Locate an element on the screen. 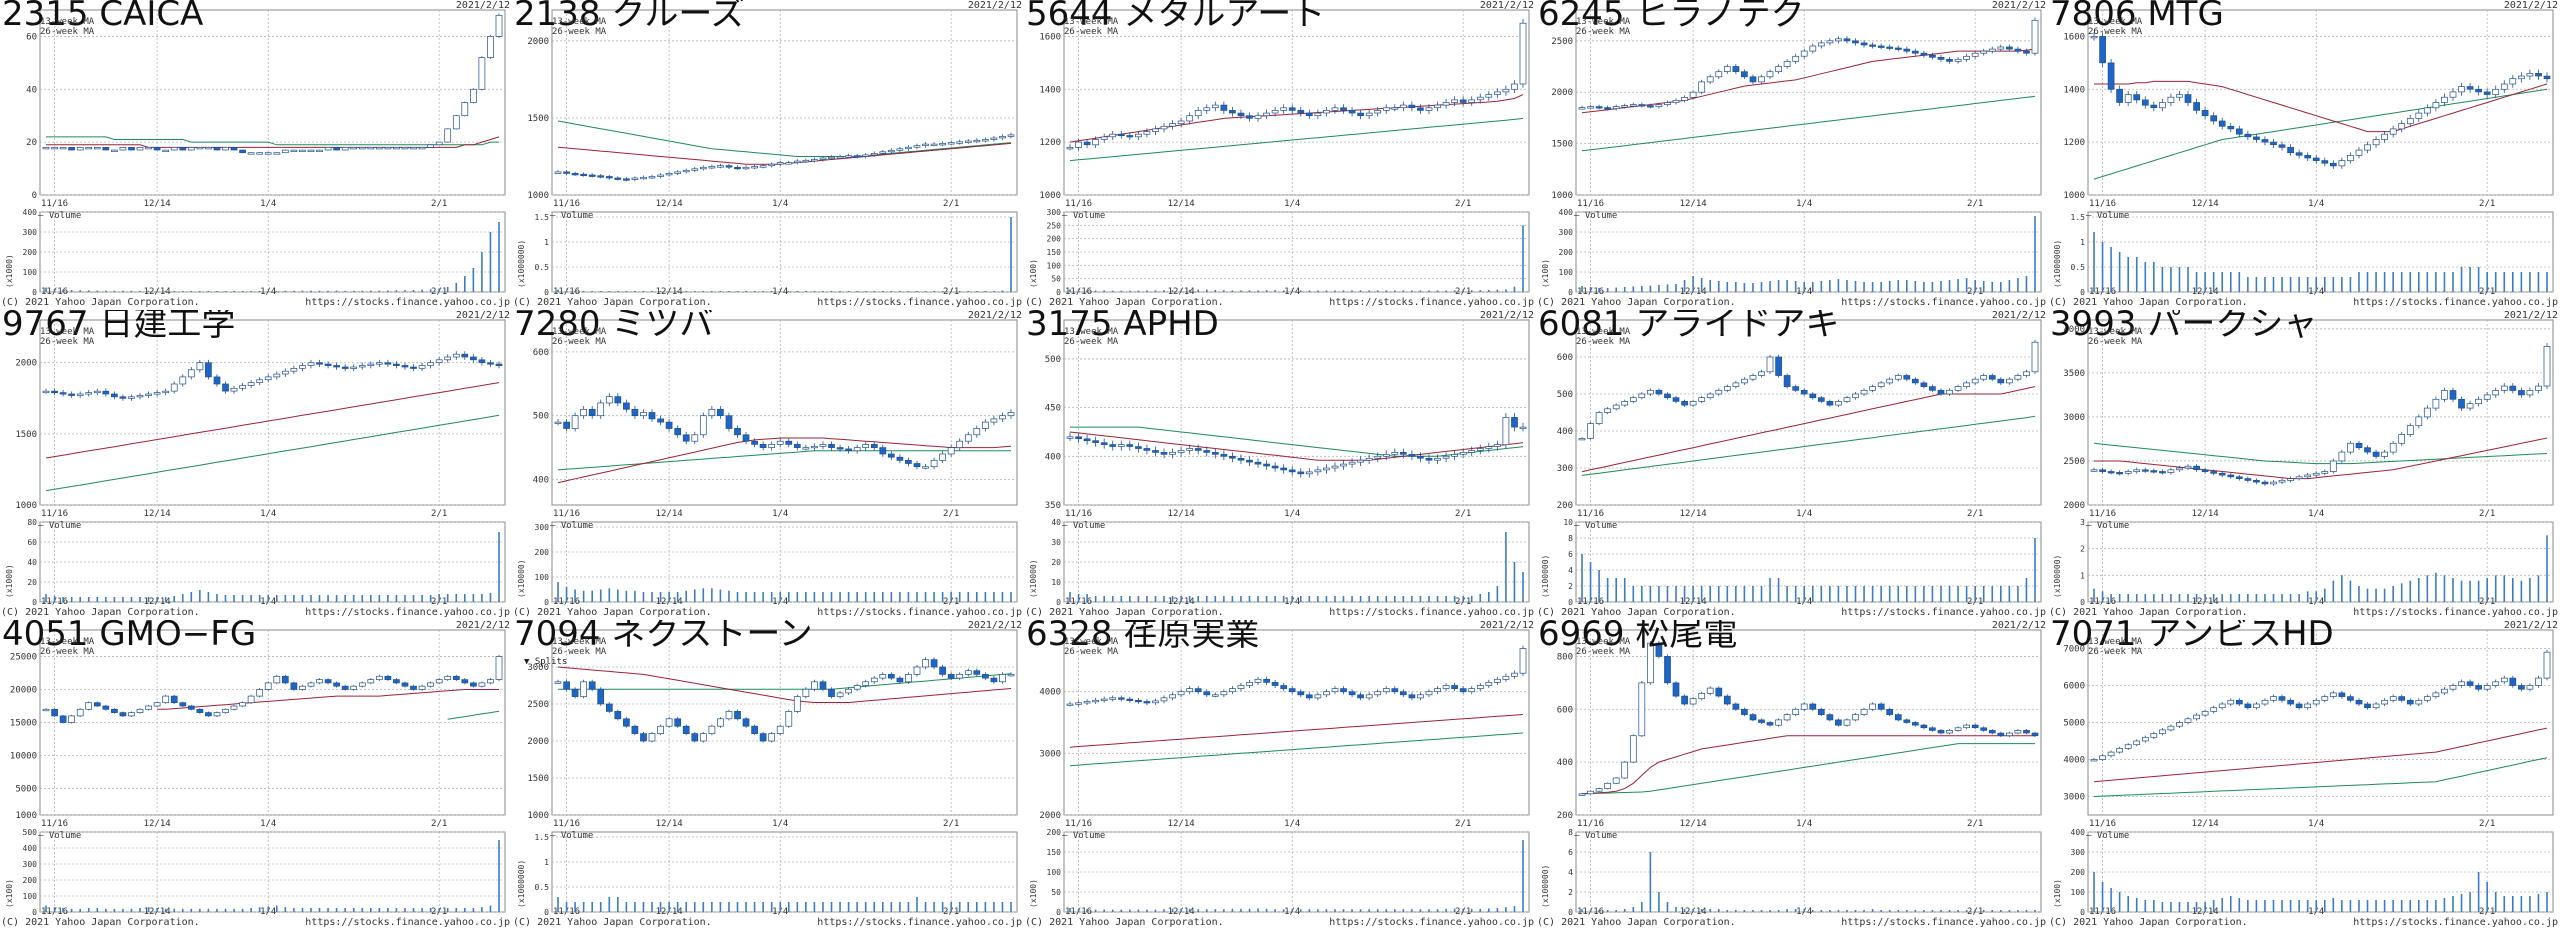 This screenshot has height=930, width=2560. x-tick-label: 1/4 is located at coordinates (1292, 824).